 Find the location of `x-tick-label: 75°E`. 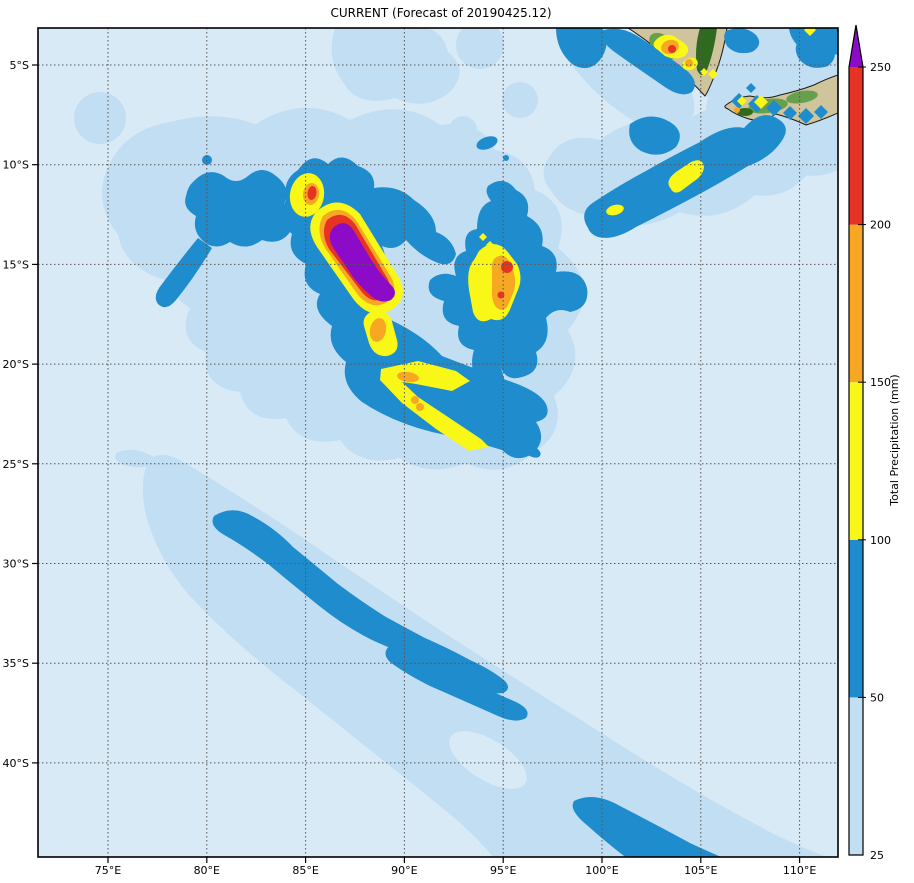

x-tick-label: 75°E is located at coordinates (108, 870).